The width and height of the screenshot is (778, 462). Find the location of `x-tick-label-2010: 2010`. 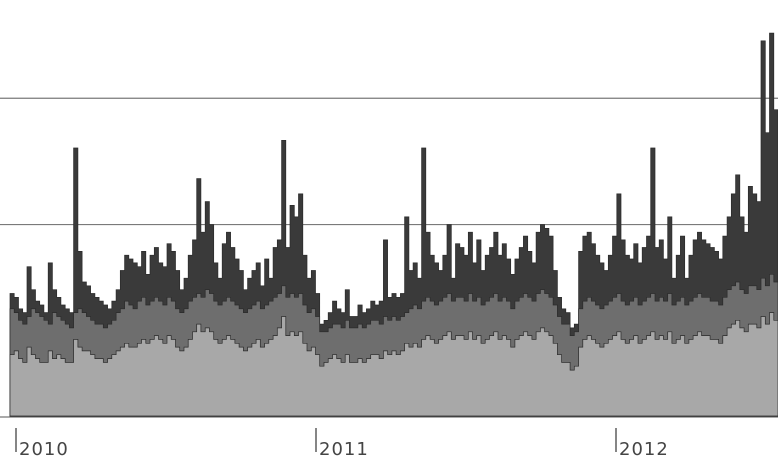

x-tick-label-2010: 2010 is located at coordinates (44, 449).